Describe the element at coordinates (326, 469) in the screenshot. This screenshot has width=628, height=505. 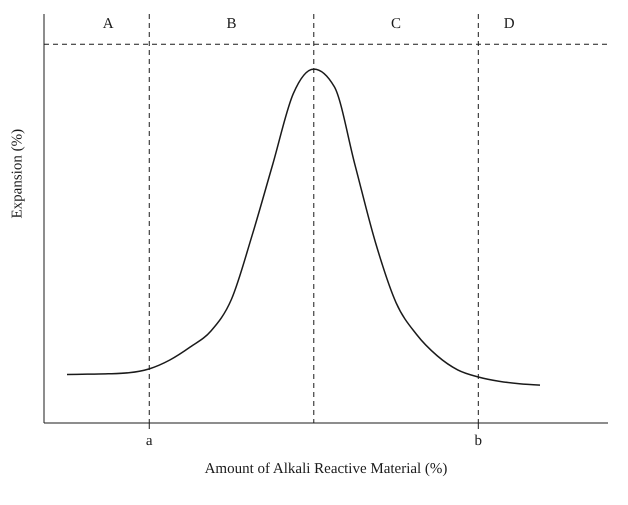
I see `x-axis-title: Amount of Alkali Reactive Material (%)` at that location.